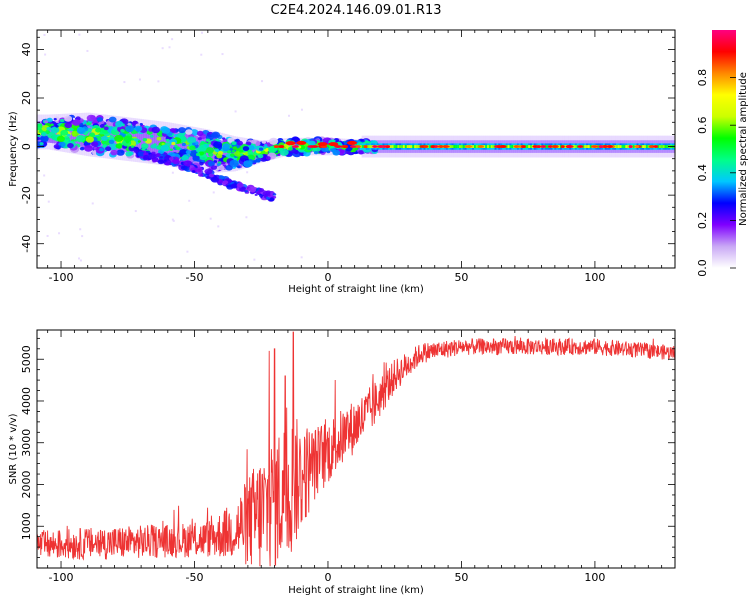  I want to click on spectrogram-x-tick-label: 50, so click(461, 277).